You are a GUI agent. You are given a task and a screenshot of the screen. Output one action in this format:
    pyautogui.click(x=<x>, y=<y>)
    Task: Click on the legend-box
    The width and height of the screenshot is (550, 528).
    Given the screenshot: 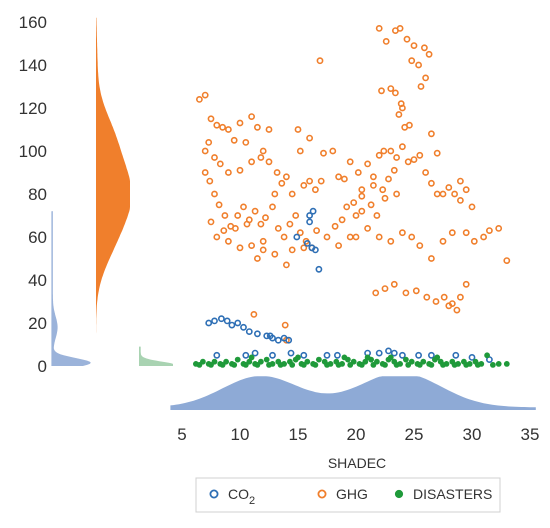 What is the action you would take?
    pyautogui.click(x=348, y=495)
    